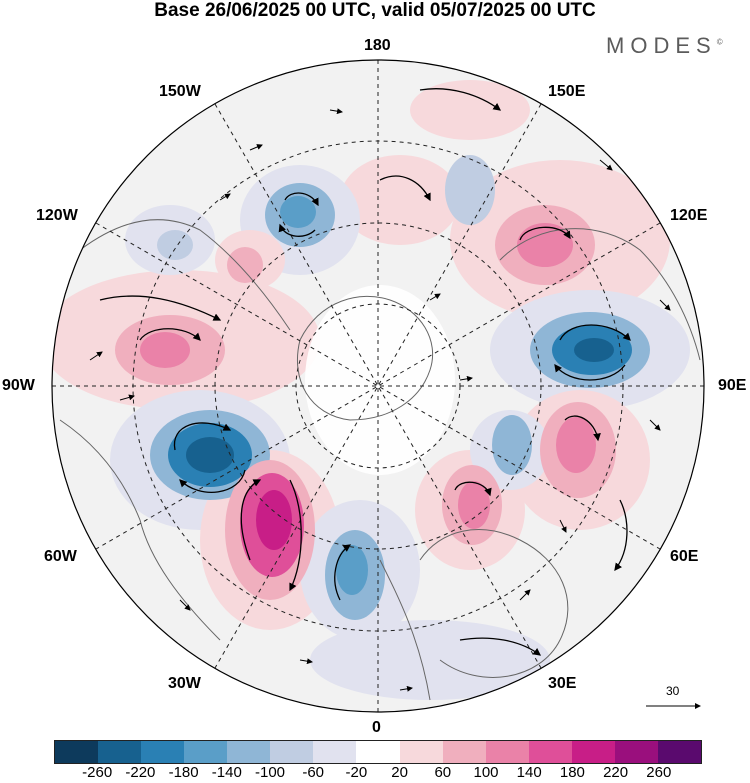  What do you see at coordinates (18, 385) in the screenshot?
I see `label-90w: 90W` at bounding box center [18, 385].